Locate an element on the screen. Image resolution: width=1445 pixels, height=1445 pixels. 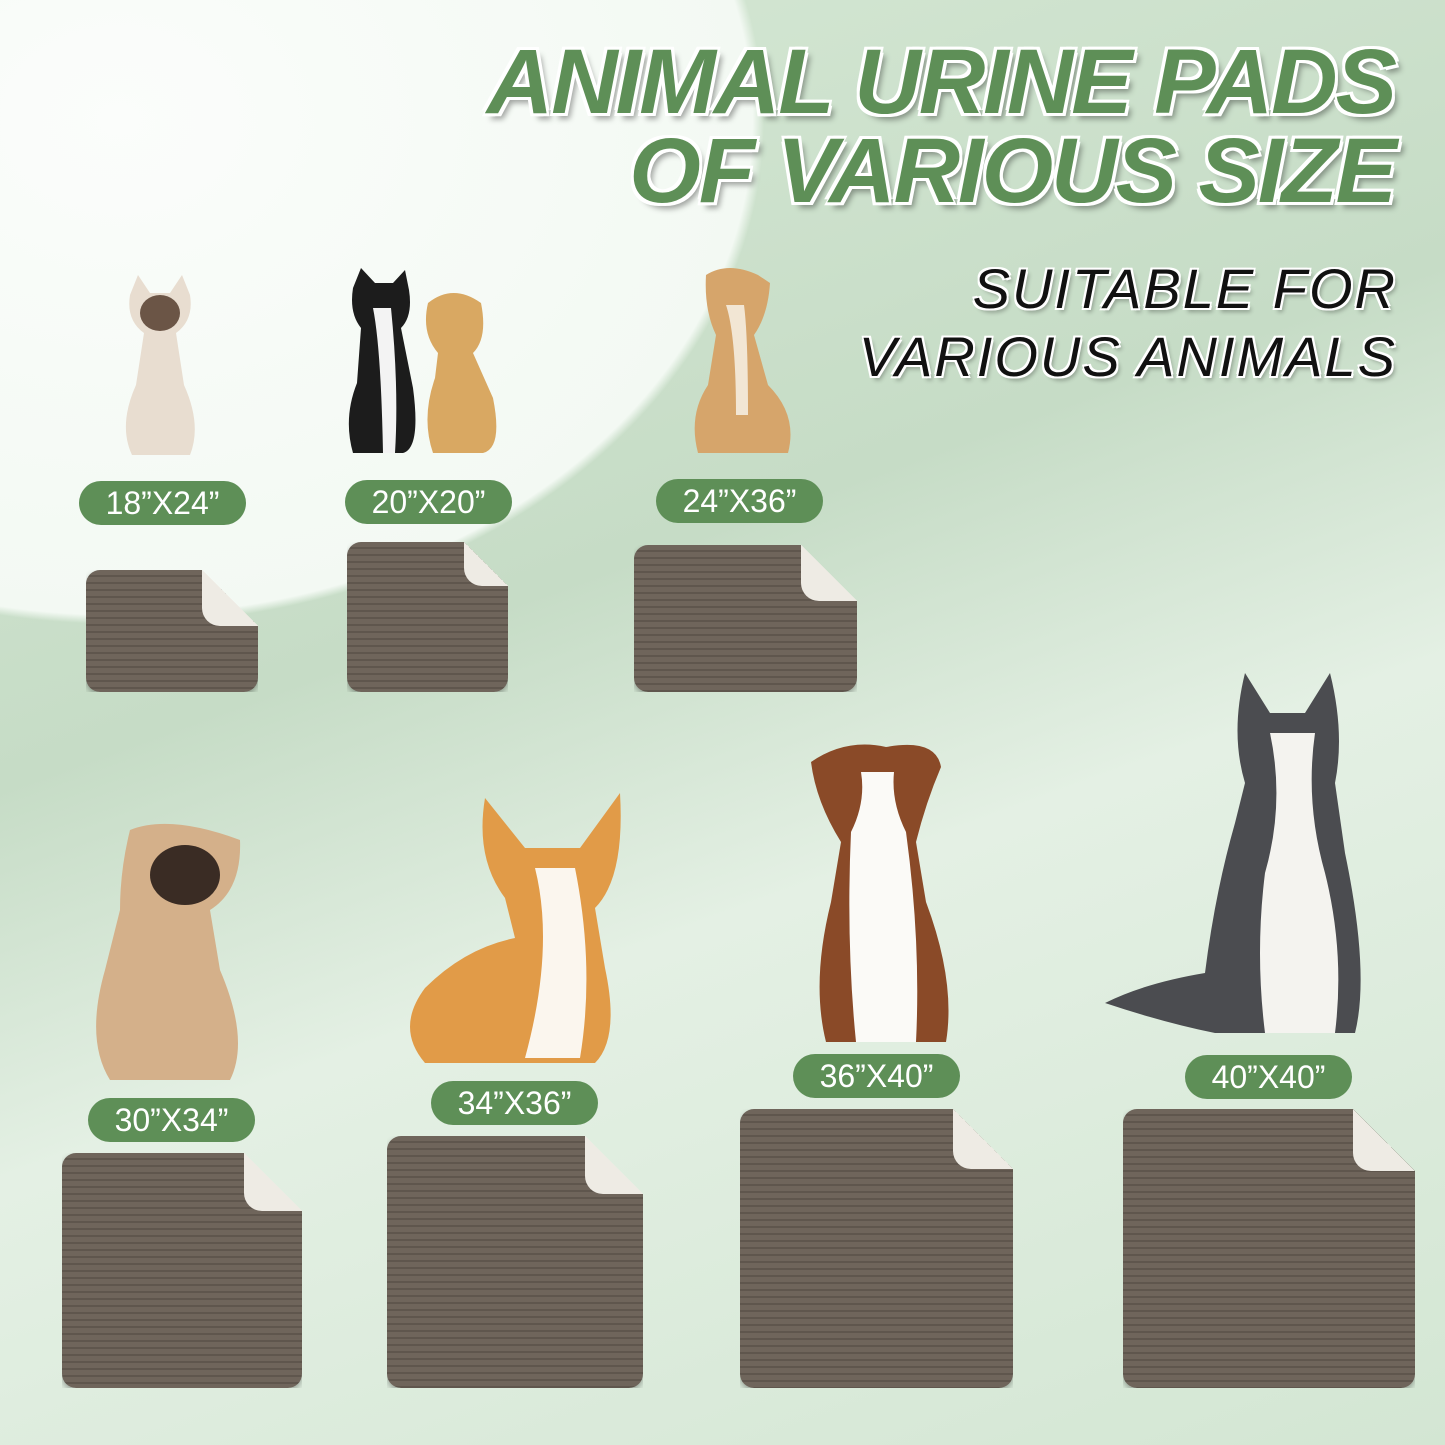
cat-and-puppy-image is located at coordinates (422, 360).